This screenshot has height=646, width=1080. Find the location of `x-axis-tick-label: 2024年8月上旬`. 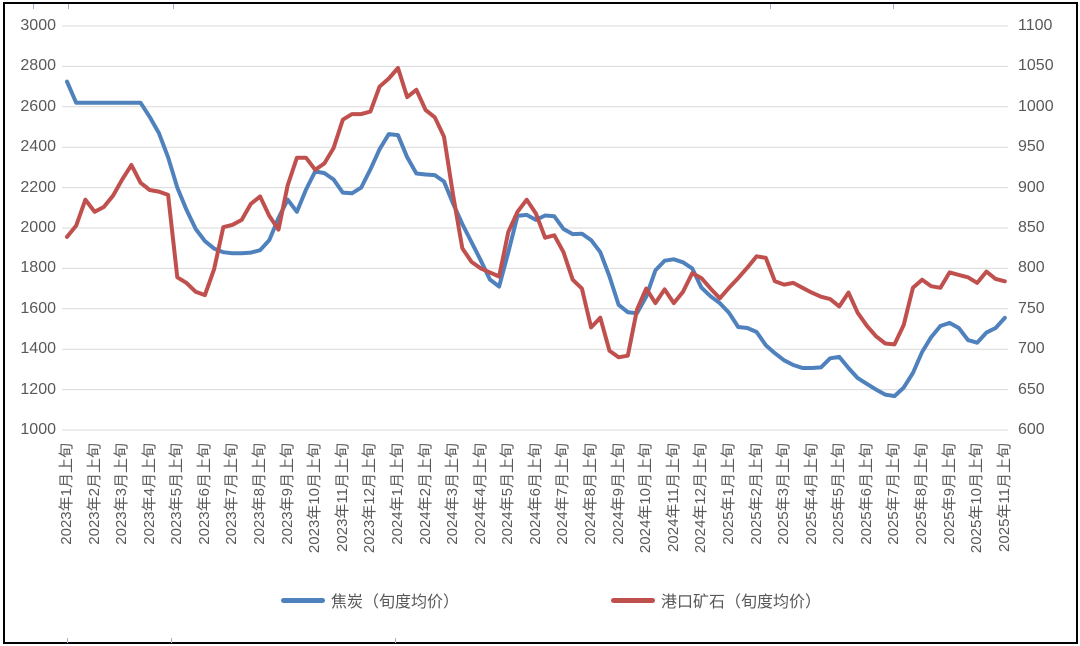

x-axis-tick-label: 2024年8月上旬 is located at coordinates (591, 494).